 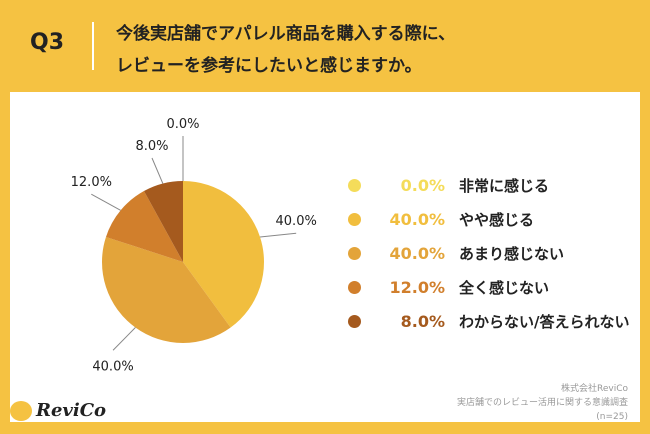 I want to click on legend-item: 40.0% やや感じる, so click(x=488, y=219).